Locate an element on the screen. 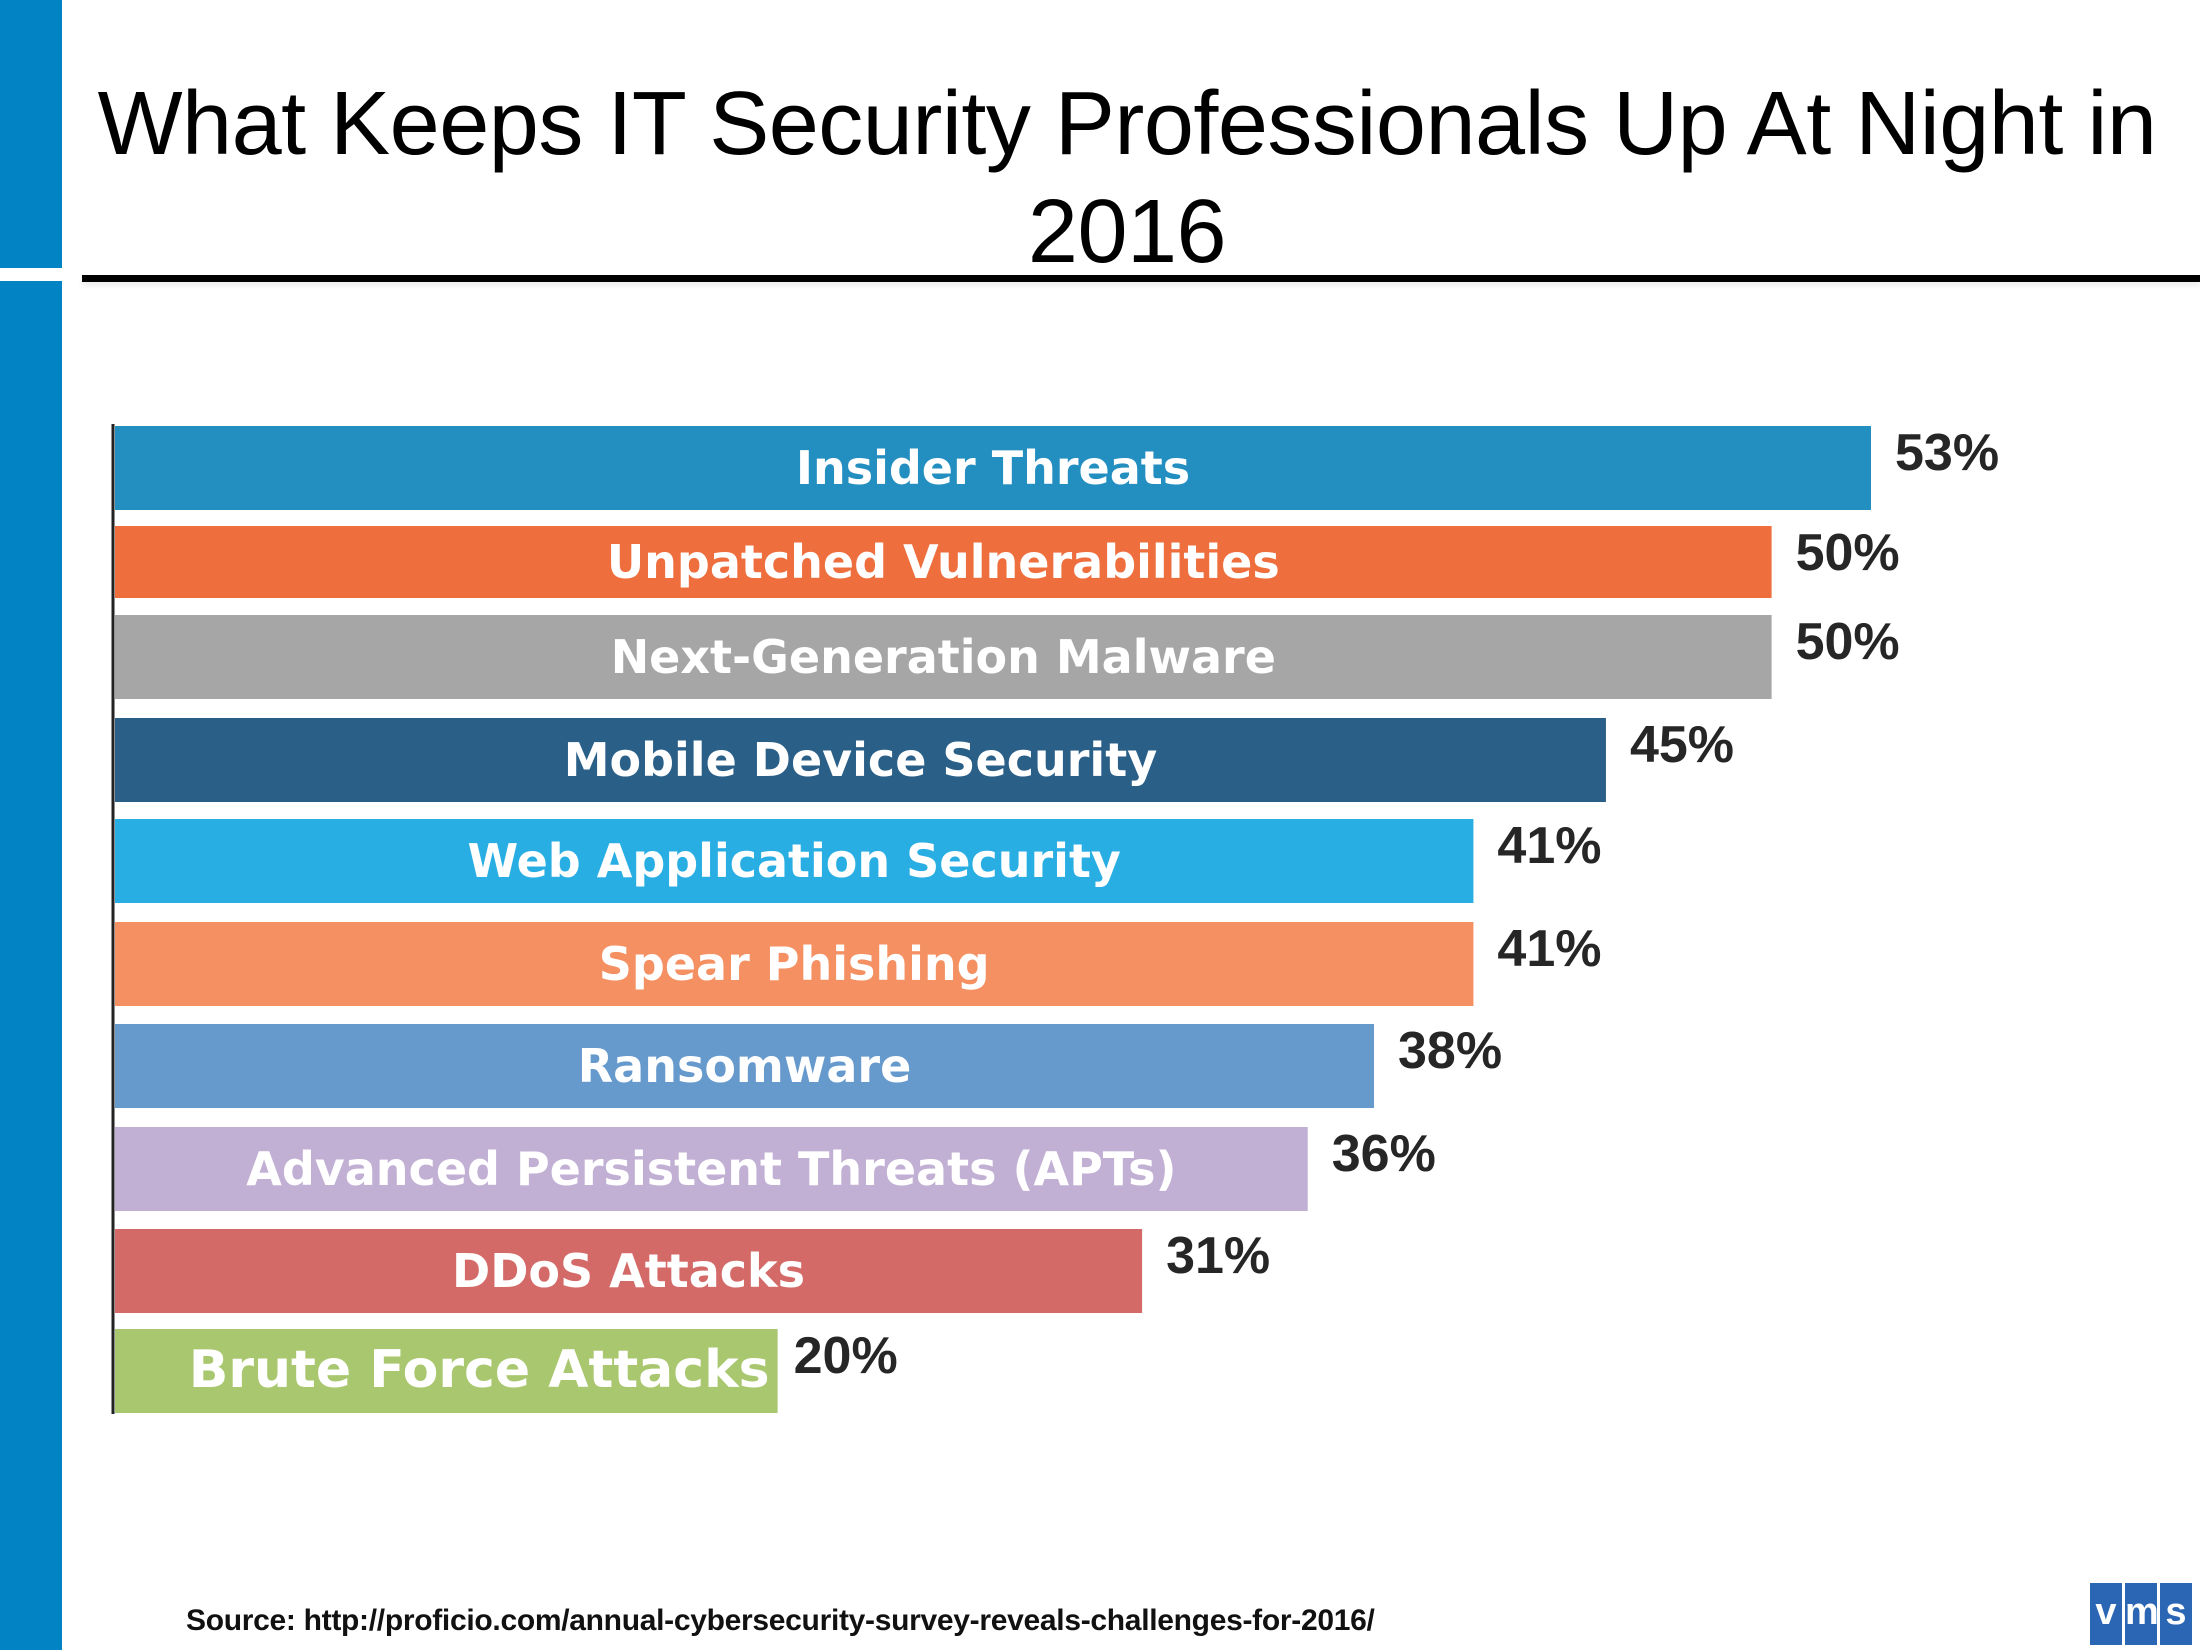 The image size is (2200, 1650). logo-letter: s is located at coordinates (2176, 1614).